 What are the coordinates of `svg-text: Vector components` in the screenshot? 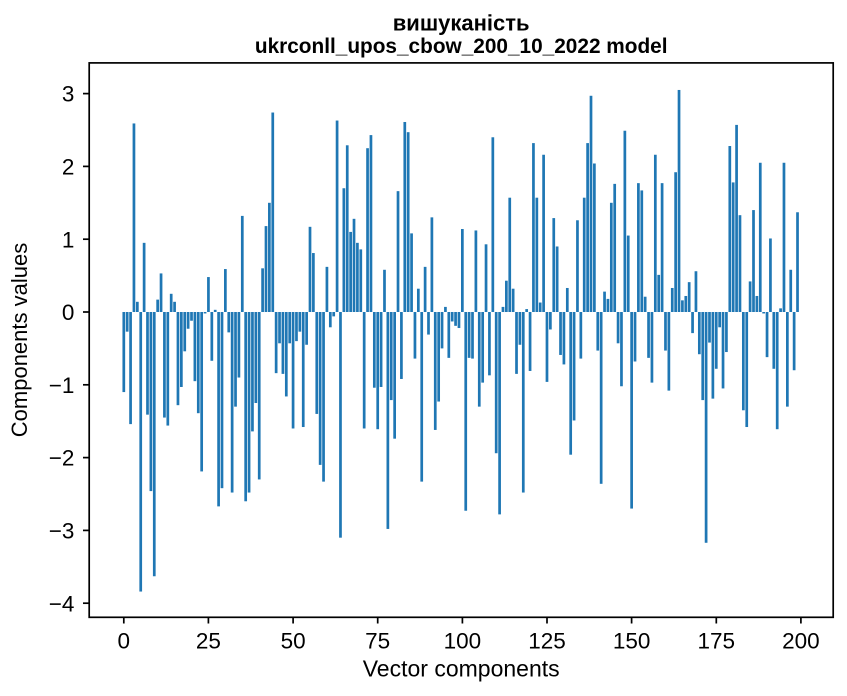 It's located at (461, 669).